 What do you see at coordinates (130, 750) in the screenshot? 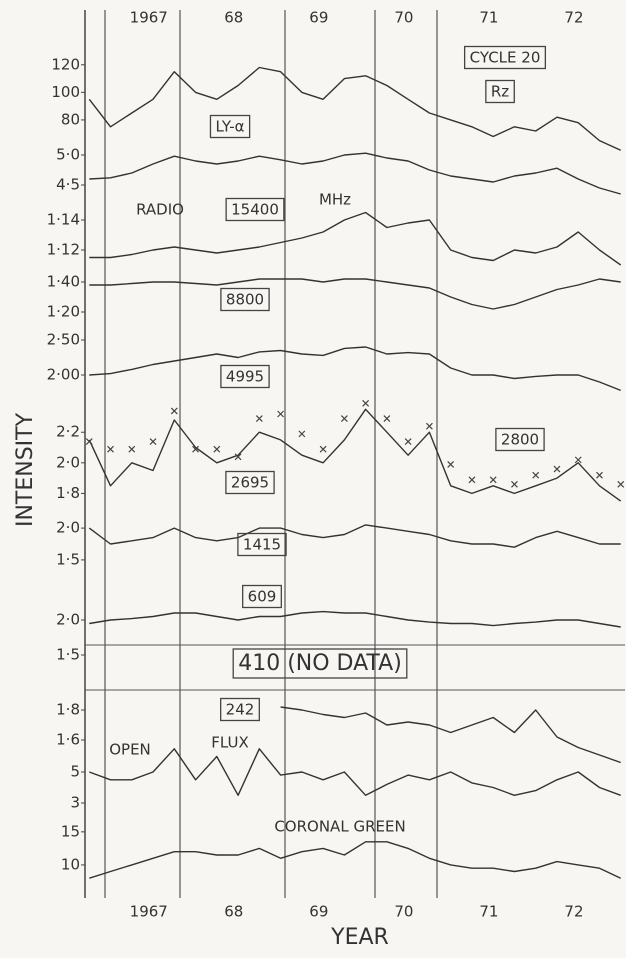
I see `panel-label: OPEN` at bounding box center [130, 750].